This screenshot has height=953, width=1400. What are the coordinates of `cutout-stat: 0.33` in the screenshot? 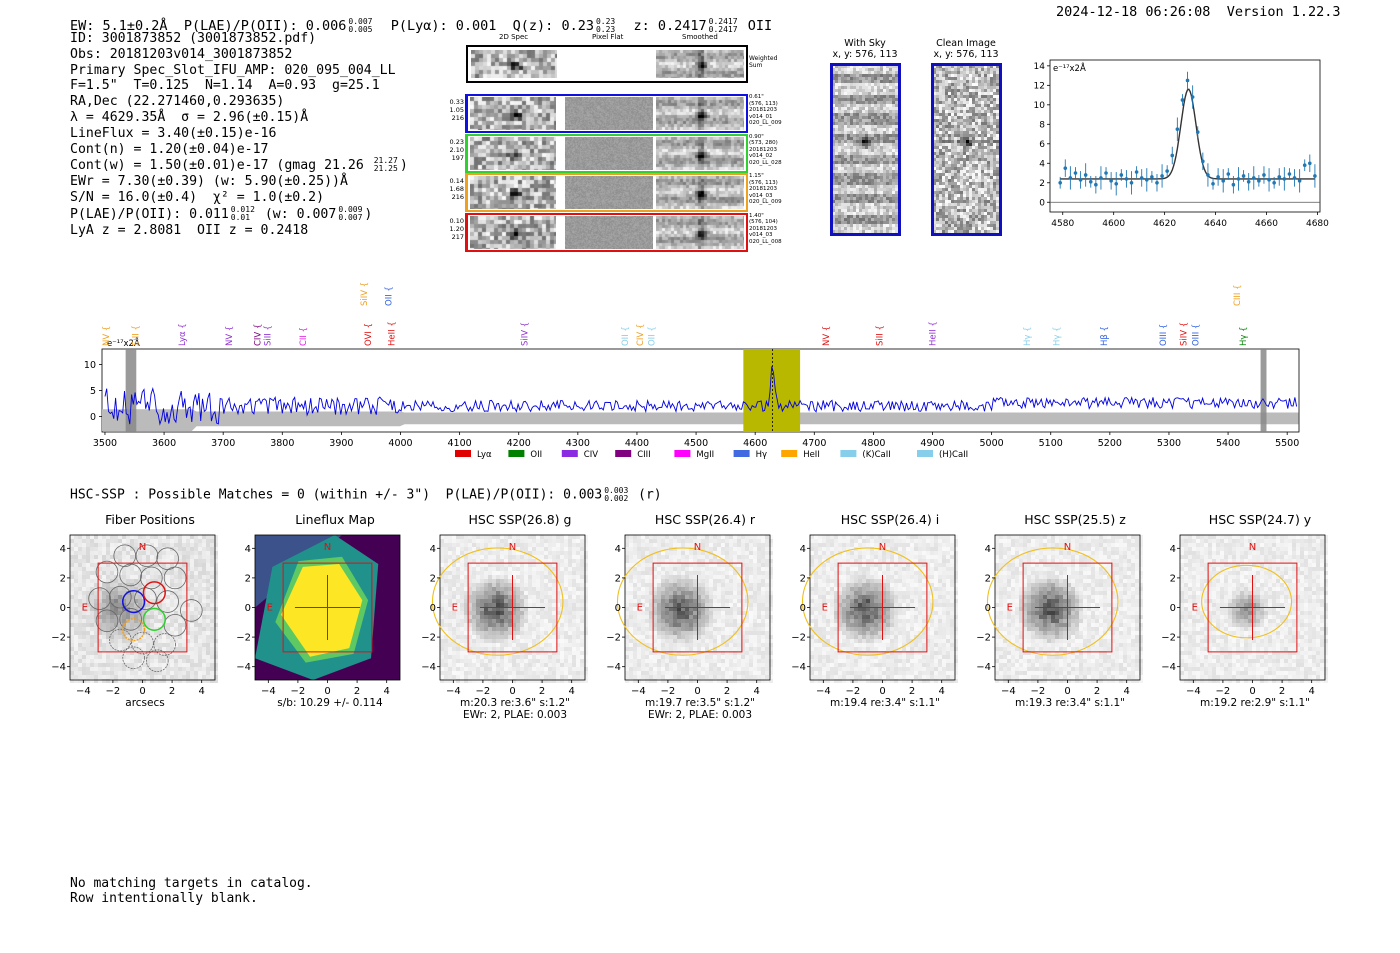 It's located at (456, 102).